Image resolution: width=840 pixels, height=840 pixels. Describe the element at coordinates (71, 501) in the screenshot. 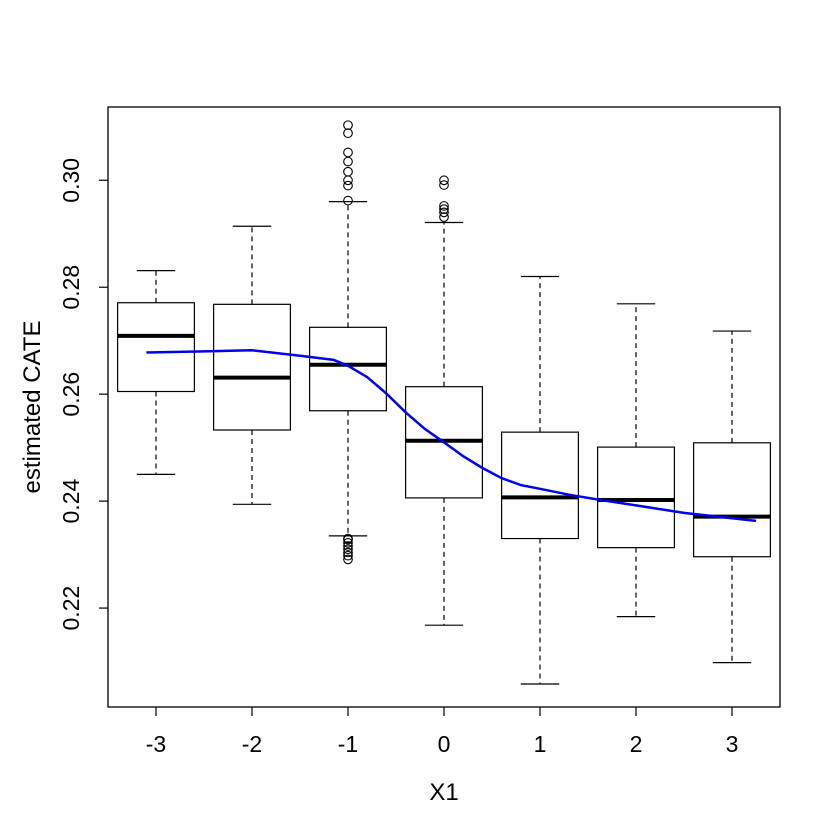

I see `y-tick-label: 0.24` at that location.